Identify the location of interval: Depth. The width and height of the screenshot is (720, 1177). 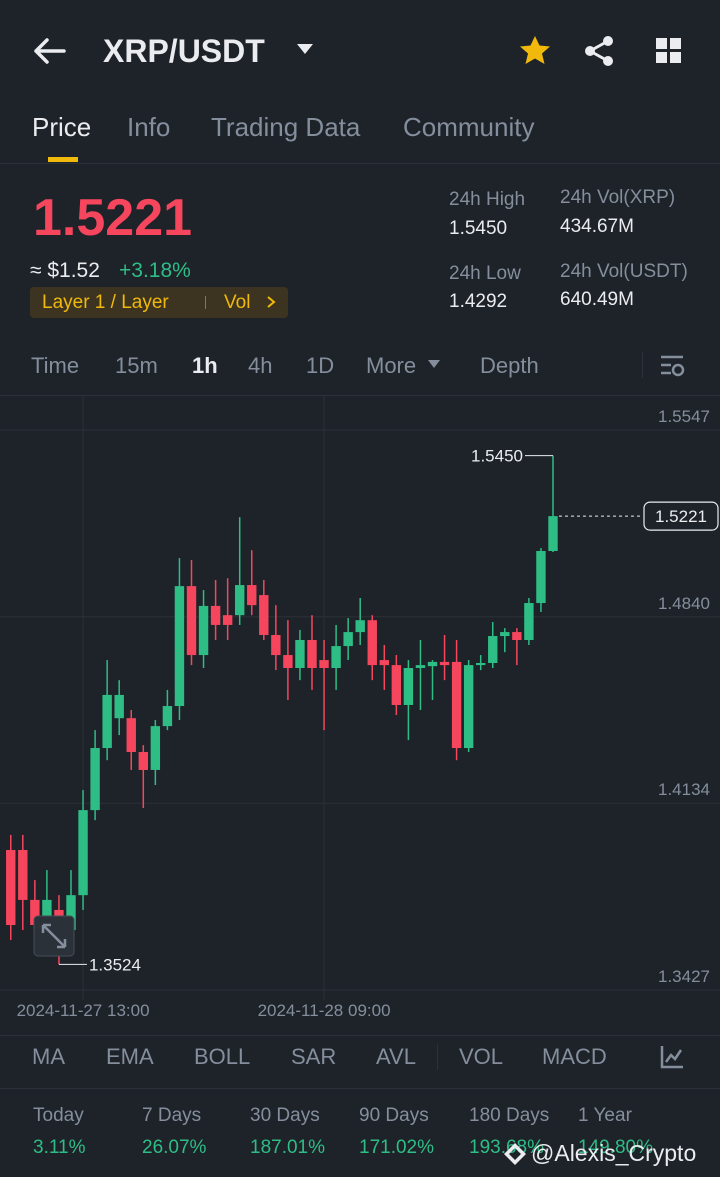
(509, 365).